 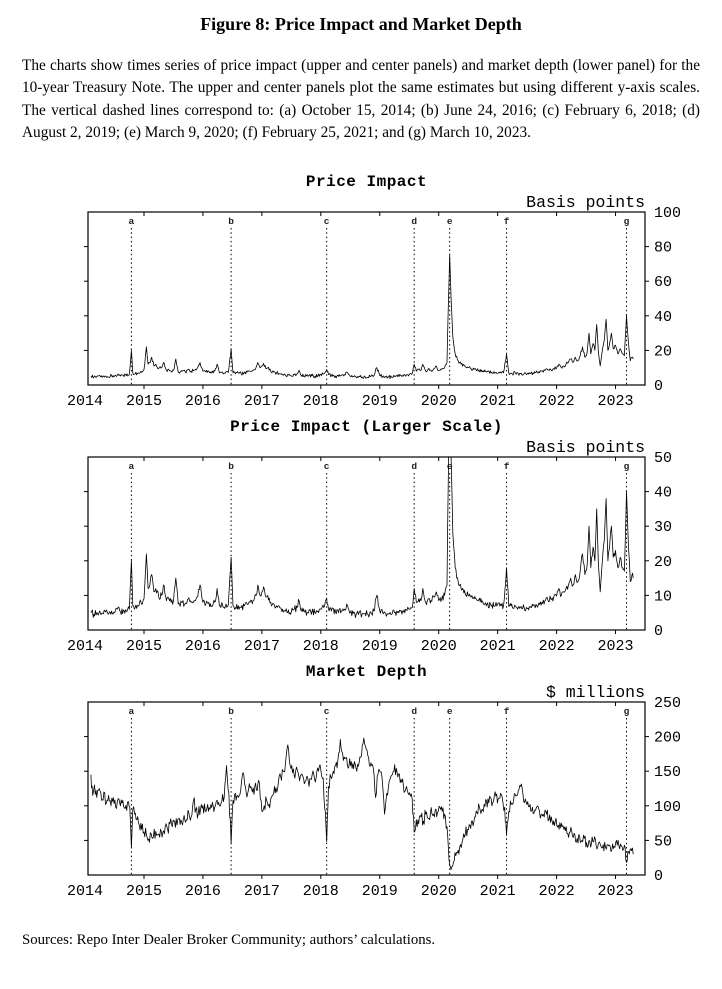 What do you see at coordinates (361, 24) in the screenshot?
I see `figure-title: Figure 8: Price Impact and Market Depth` at bounding box center [361, 24].